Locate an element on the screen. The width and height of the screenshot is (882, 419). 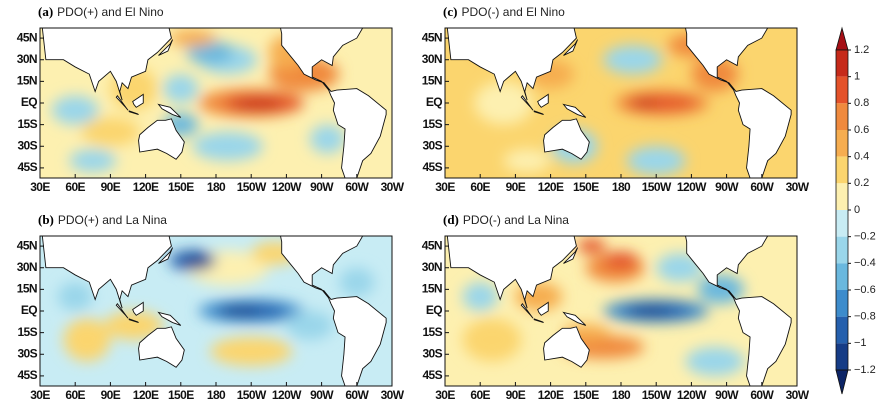
lon-tick-label: 90E is located at coordinates (516, 187).